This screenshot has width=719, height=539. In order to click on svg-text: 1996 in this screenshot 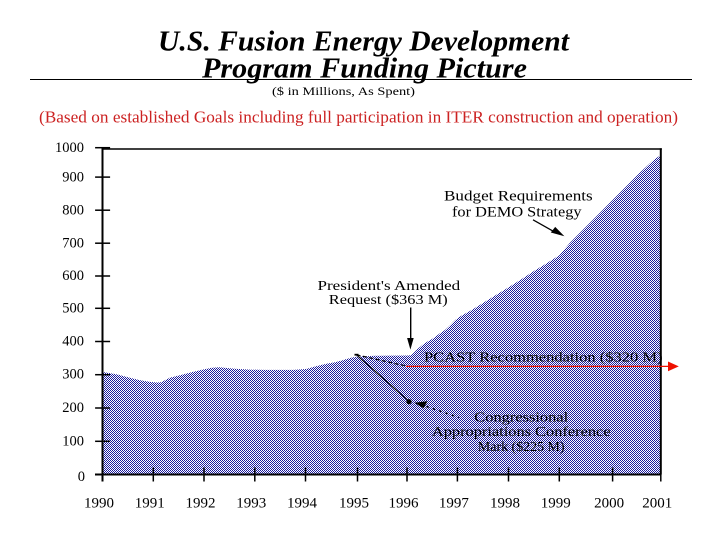, I will do `click(404, 503)`.